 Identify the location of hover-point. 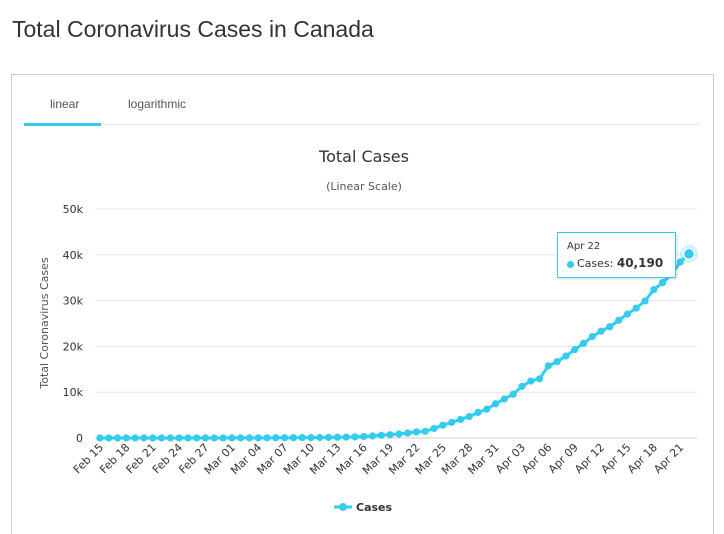
(689, 254).